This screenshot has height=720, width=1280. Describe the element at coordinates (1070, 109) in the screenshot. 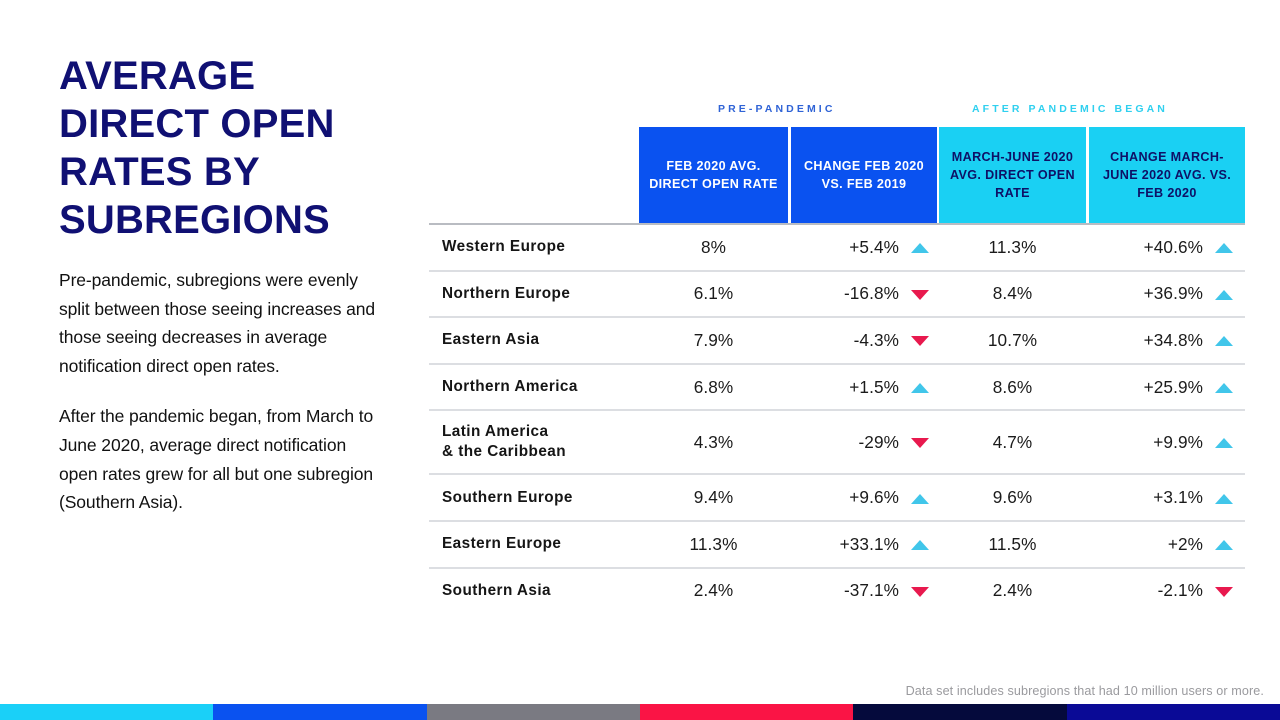

I see `group-label-after-pandemic: AFTER PANDEMIC BEGAN` at that location.